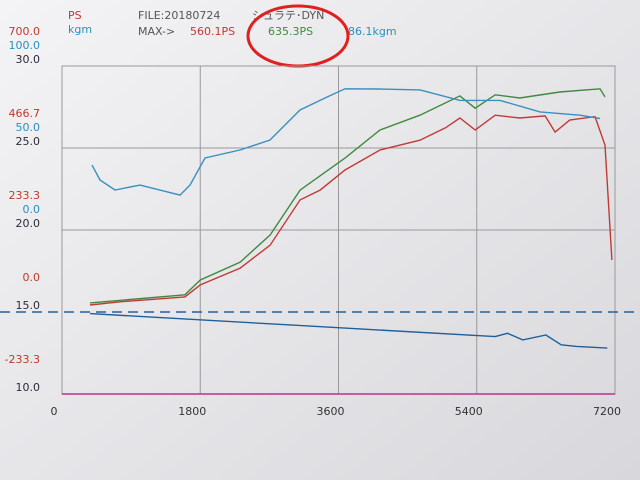  What do you see at coordinates (28, 141) in the screenshot?
I see `y-tick-label: 25.0` at bounding box center [28, 141].